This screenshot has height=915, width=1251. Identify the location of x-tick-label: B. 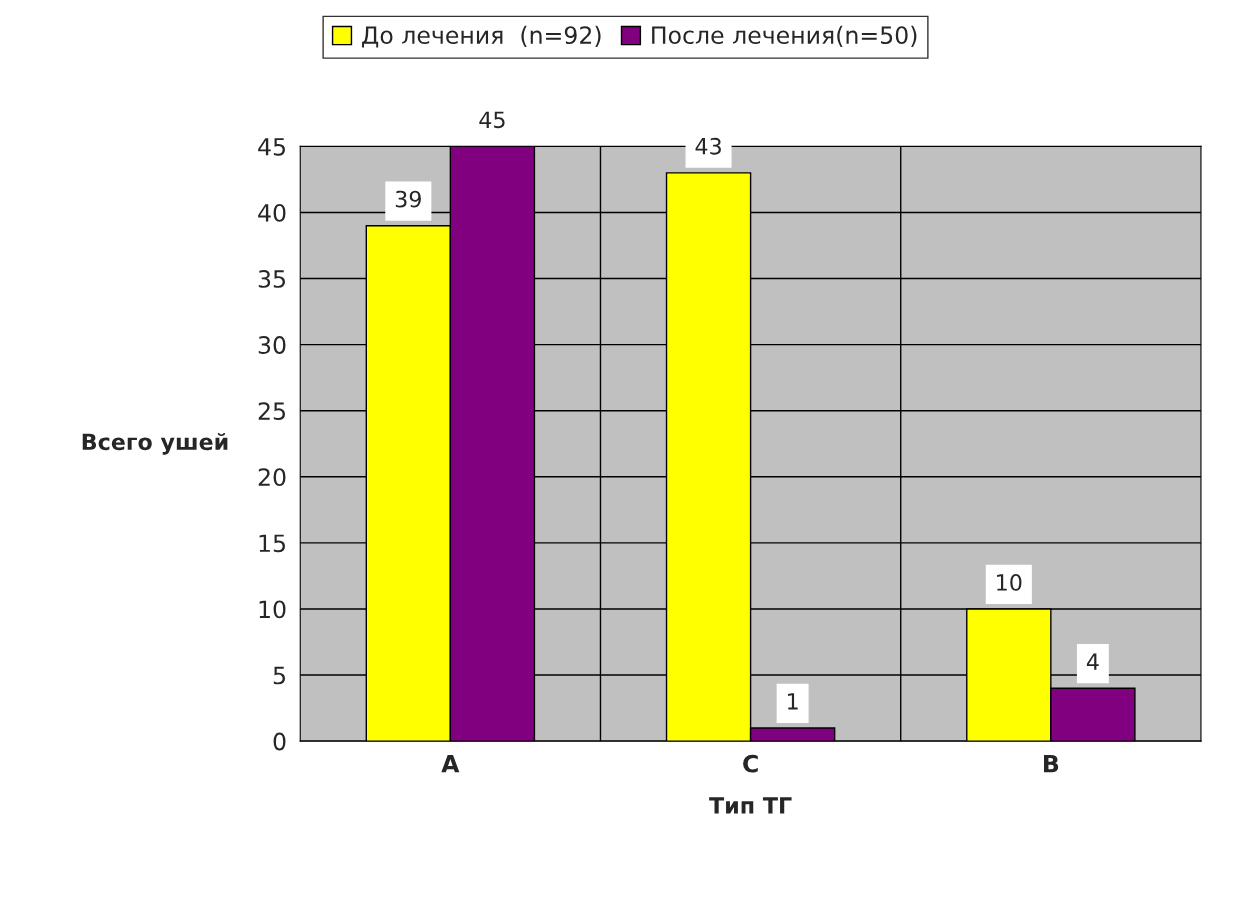
(1051, 764).